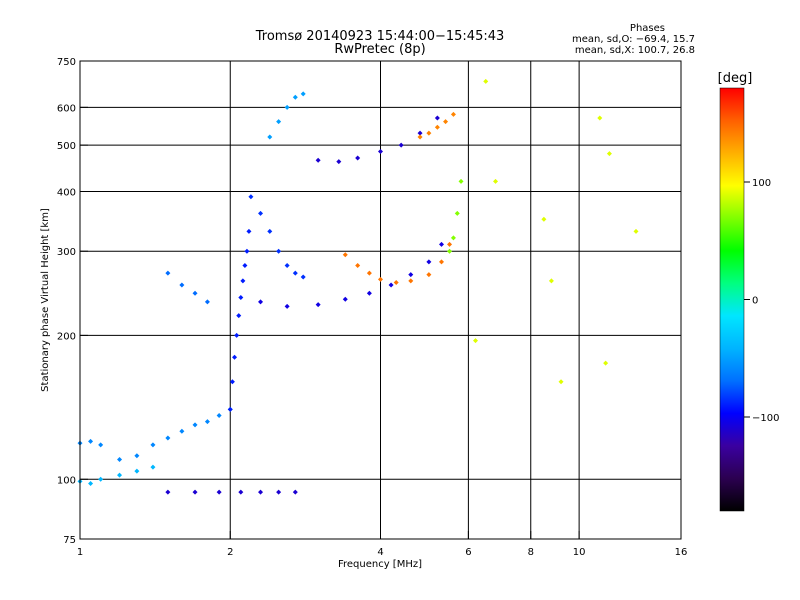  I want to click on y-tick-label: 75, so click(69, 540).